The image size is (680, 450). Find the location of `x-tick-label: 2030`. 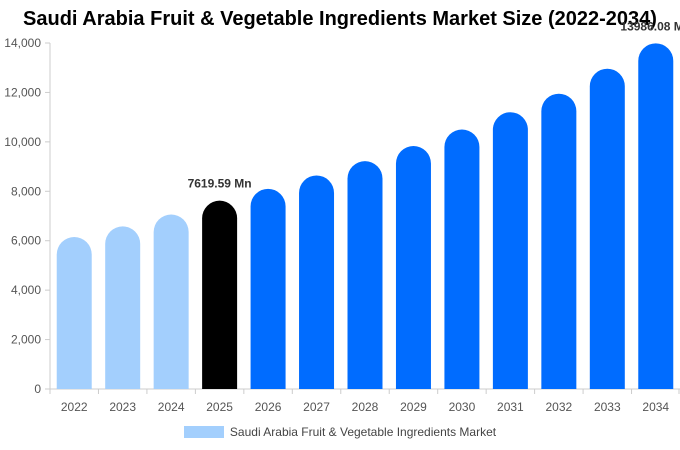

x-tick-label: 2030 is located at coordinates (462, 407).